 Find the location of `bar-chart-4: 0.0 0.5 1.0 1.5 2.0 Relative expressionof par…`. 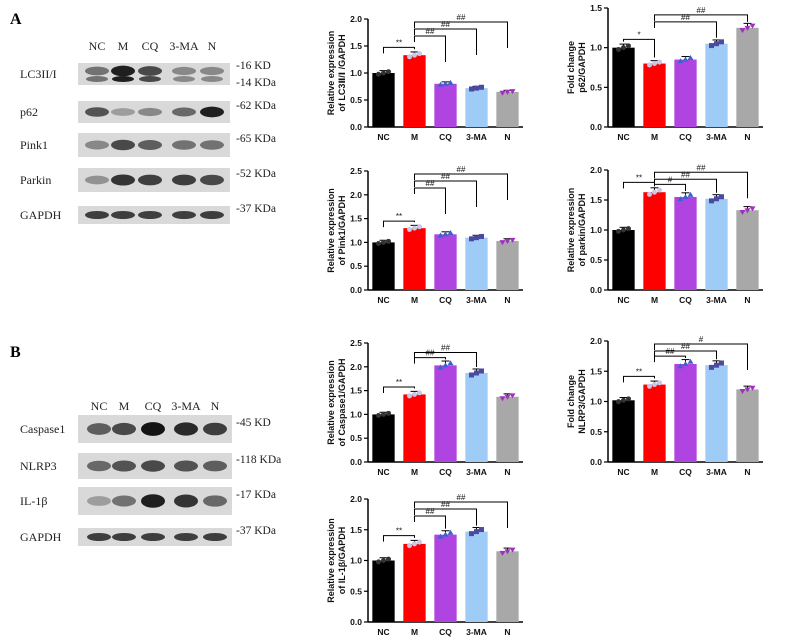

bar-chart-4: 0.0 0.5 1.0 1.5 2.0 Relative expressionof par… is located at coordinates (664, 234).